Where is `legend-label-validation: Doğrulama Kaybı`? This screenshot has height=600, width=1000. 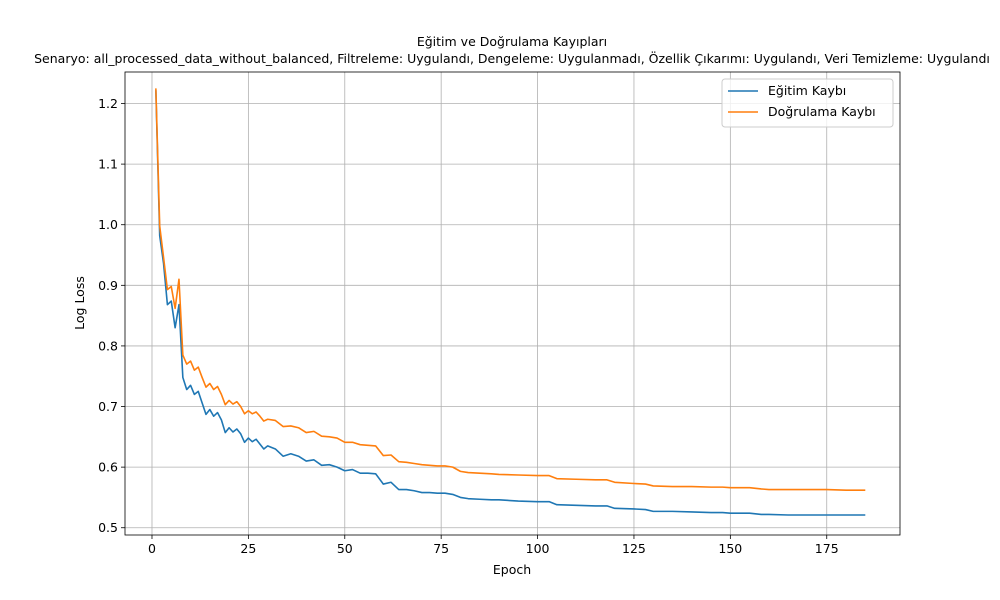
legend-label-validation: Doğrulama Kaybı is located at coordinates (822, 111).